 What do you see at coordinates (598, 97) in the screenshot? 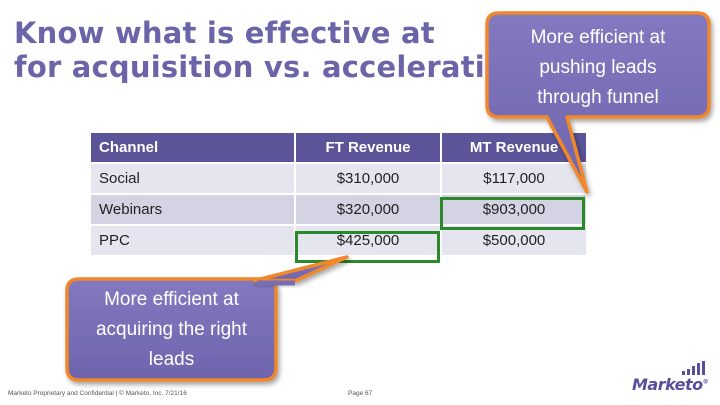
I see `callout-top-line-3: through funnel` at bounding box center [598, 97].